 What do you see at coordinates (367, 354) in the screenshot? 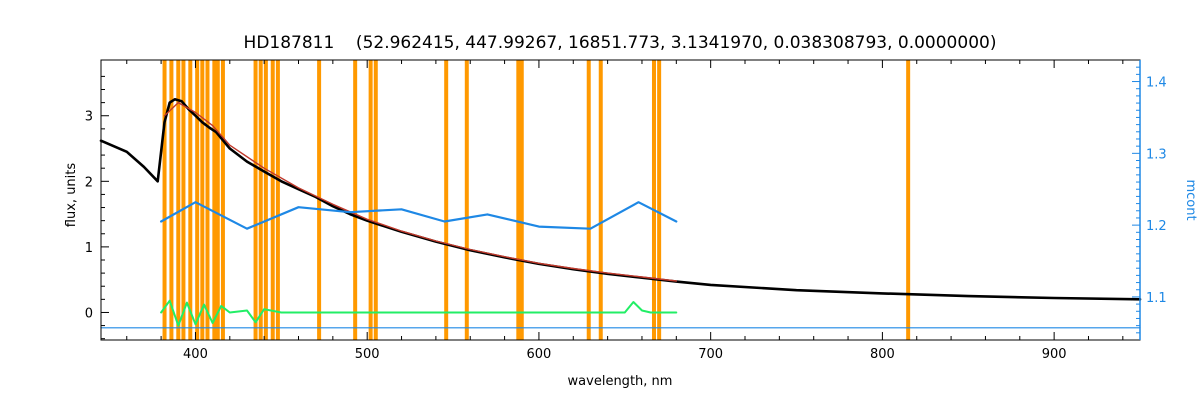
I see `x-tick-label: 500` at bounding box center [367, 354].